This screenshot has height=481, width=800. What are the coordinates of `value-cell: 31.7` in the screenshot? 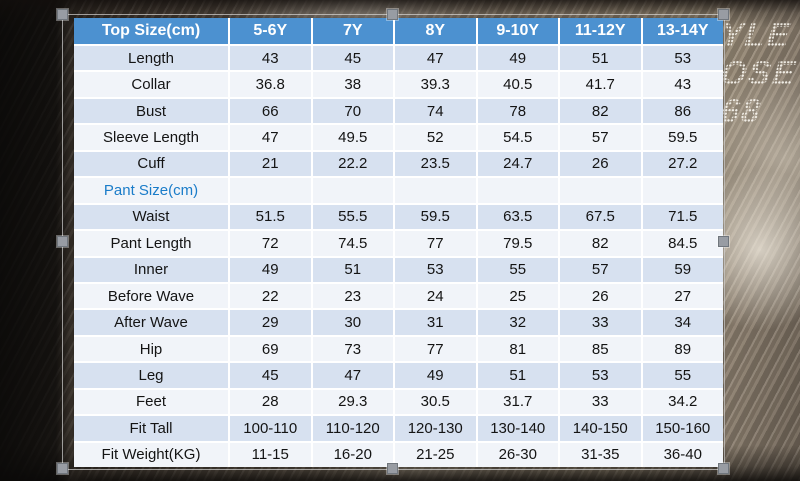 It's located at (517, 402).